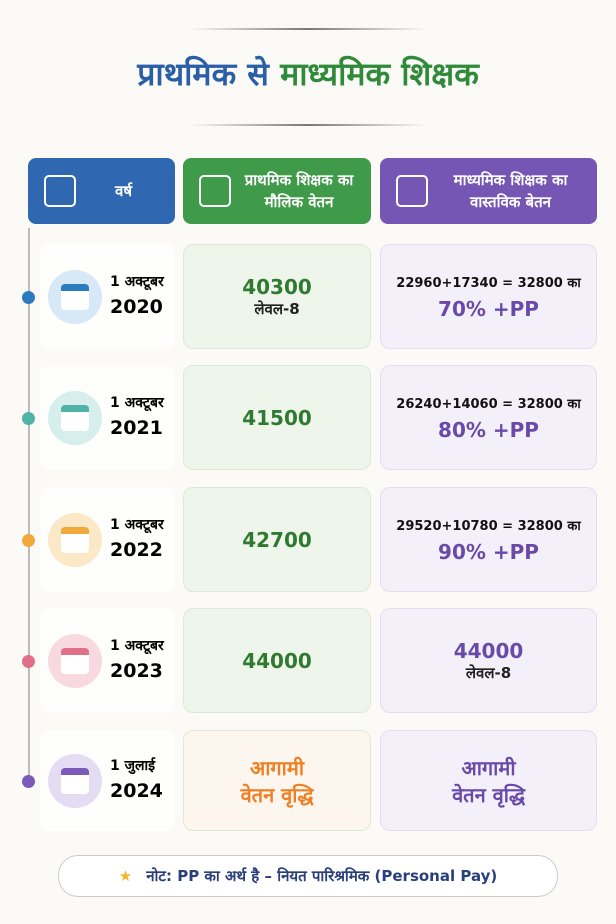 Image resolution: width=616 pixels, height=924 pixels. I want to click on primary-text: 42700, so click(277, 539).